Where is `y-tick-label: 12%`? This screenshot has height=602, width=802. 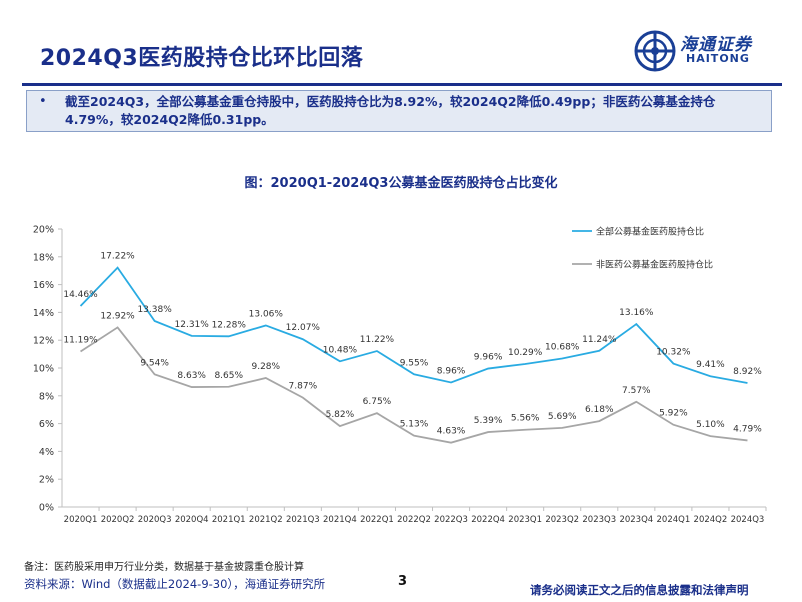
y-tick-label: 12% is located at coordinates (43, 341).